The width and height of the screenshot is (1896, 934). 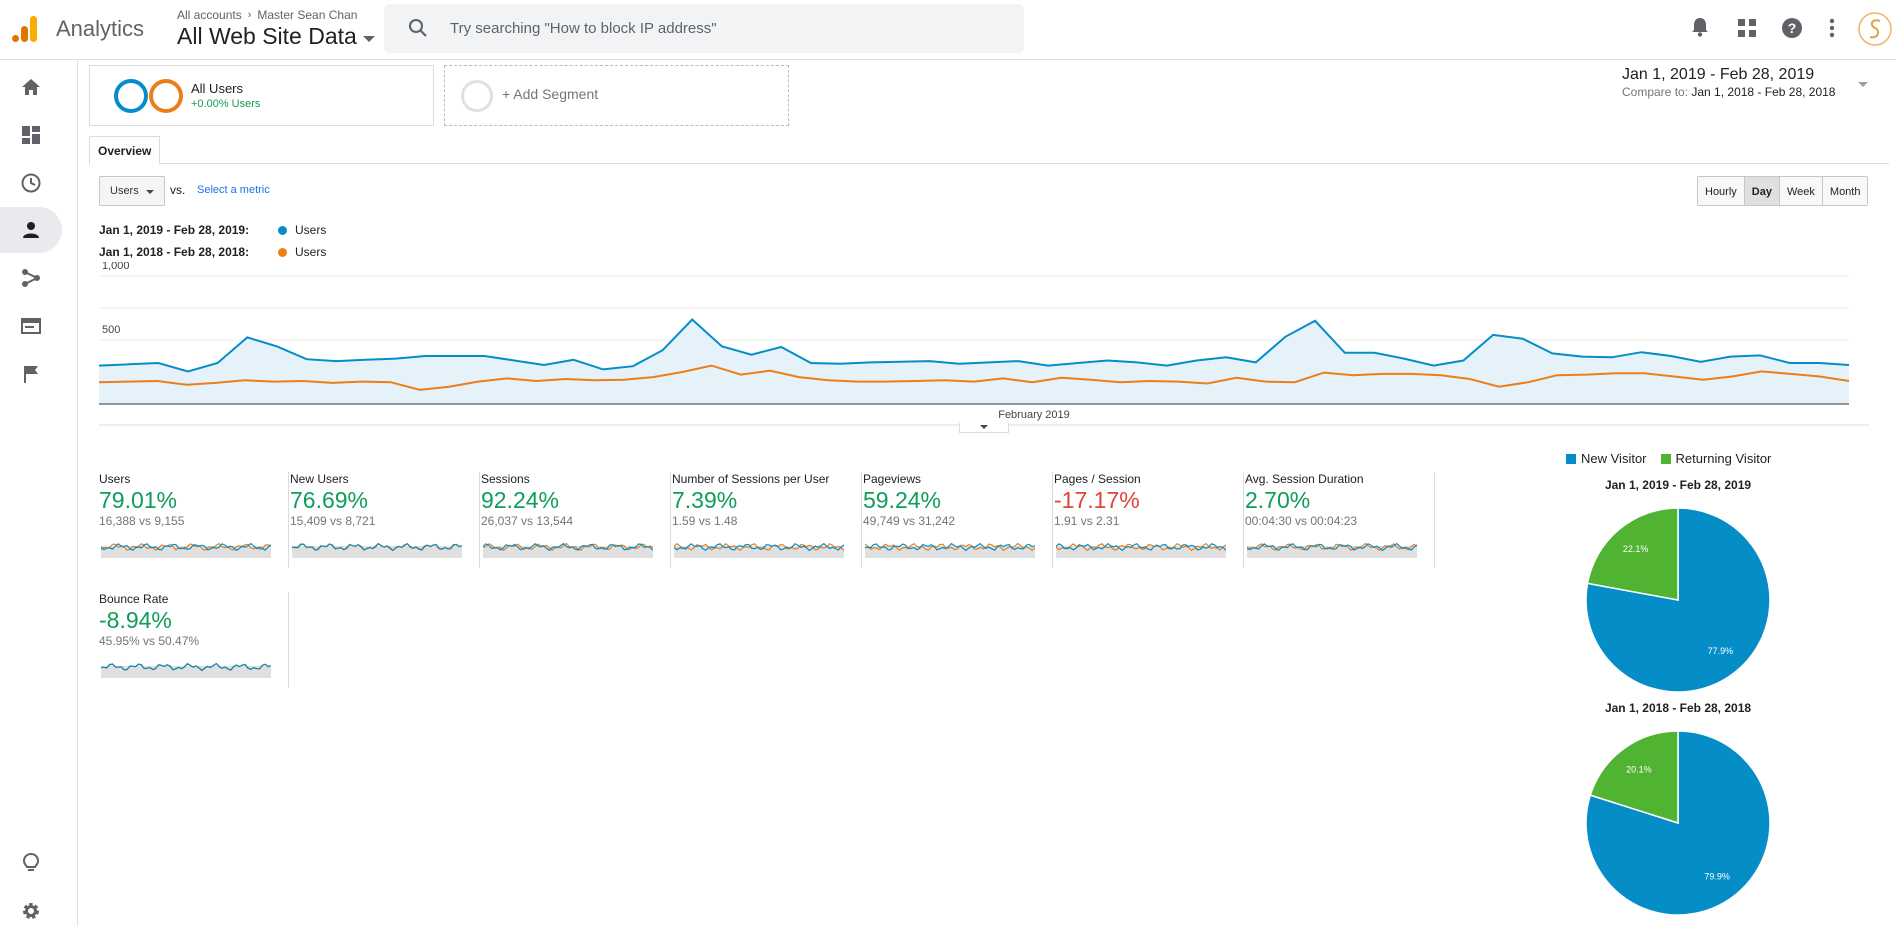 I want to click on series-line-current, so click(x=974, y=345).